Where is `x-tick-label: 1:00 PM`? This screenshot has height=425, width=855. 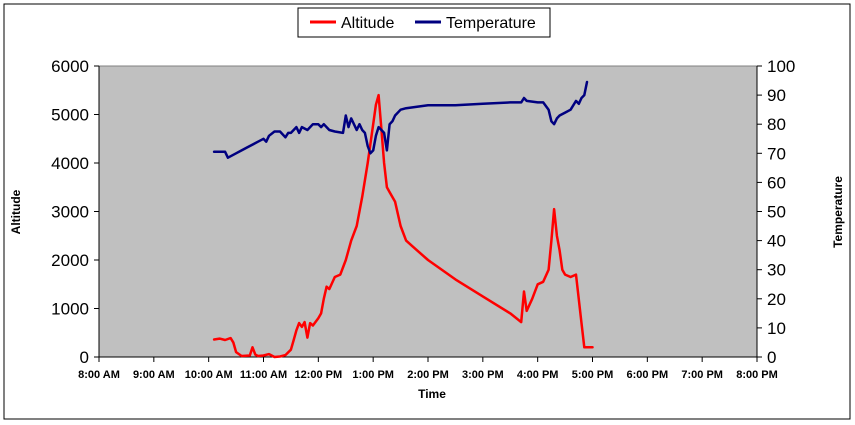 x-tick-label: 1:00 PM is located at coordinates (373, 375).